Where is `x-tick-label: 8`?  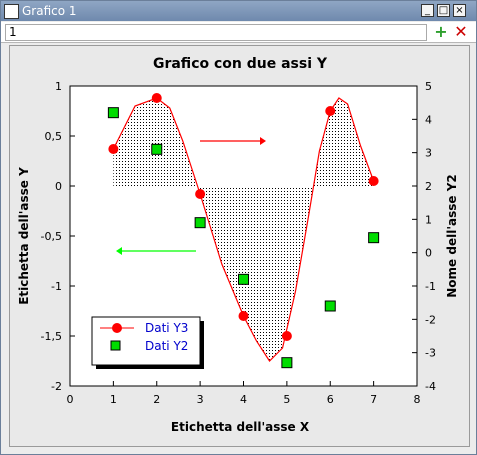 x-tick-label: 8 is located at coordinates (417, 399).